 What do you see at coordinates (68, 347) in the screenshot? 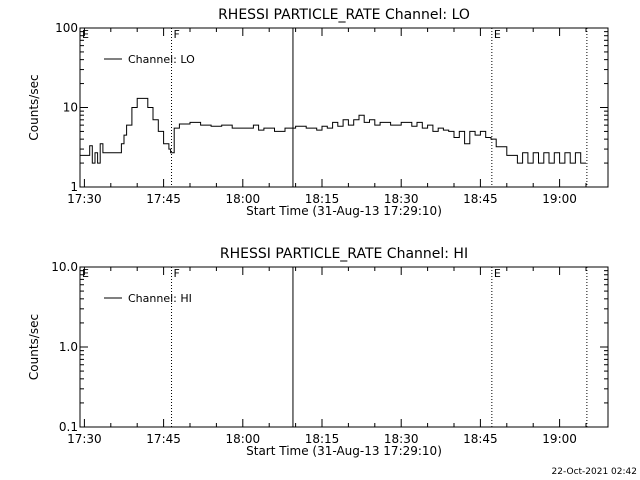
I see `y-tick-label: 1.0` at bounding box center [68, 347].